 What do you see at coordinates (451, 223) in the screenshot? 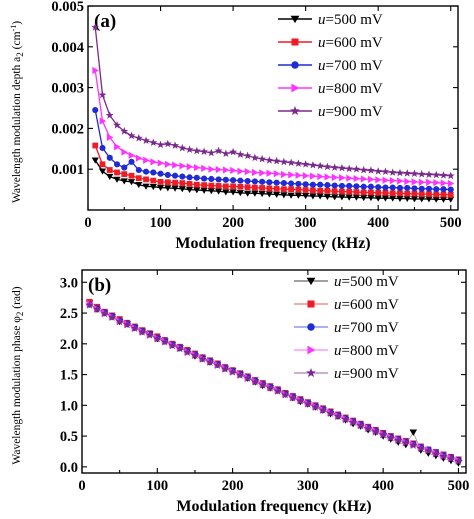
I see `x-tick-label: 500` at bounding box center [451, 223].